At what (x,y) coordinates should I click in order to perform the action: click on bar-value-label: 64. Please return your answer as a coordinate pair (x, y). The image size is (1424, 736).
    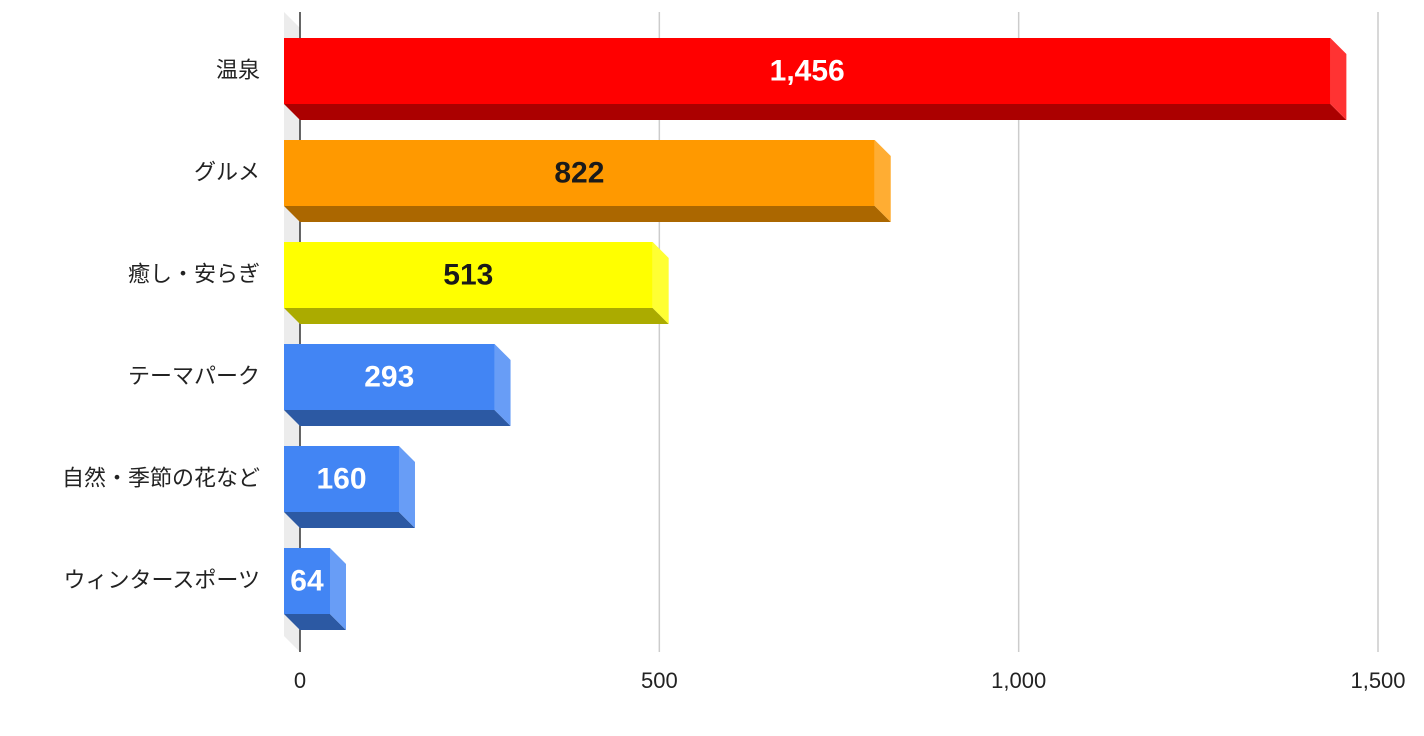
    Looking at the image, I should click on (307, 581).